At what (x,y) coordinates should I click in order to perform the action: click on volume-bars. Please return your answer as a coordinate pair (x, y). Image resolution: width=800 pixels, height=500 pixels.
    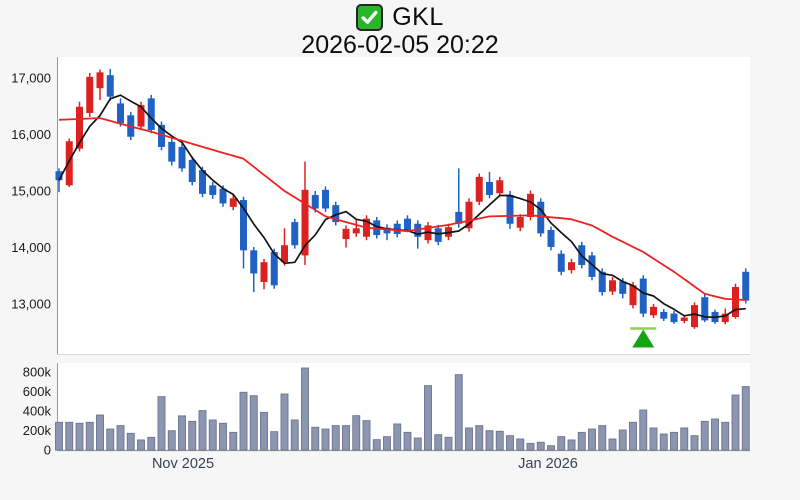
    Looking at the image, I should click on (402, 409).